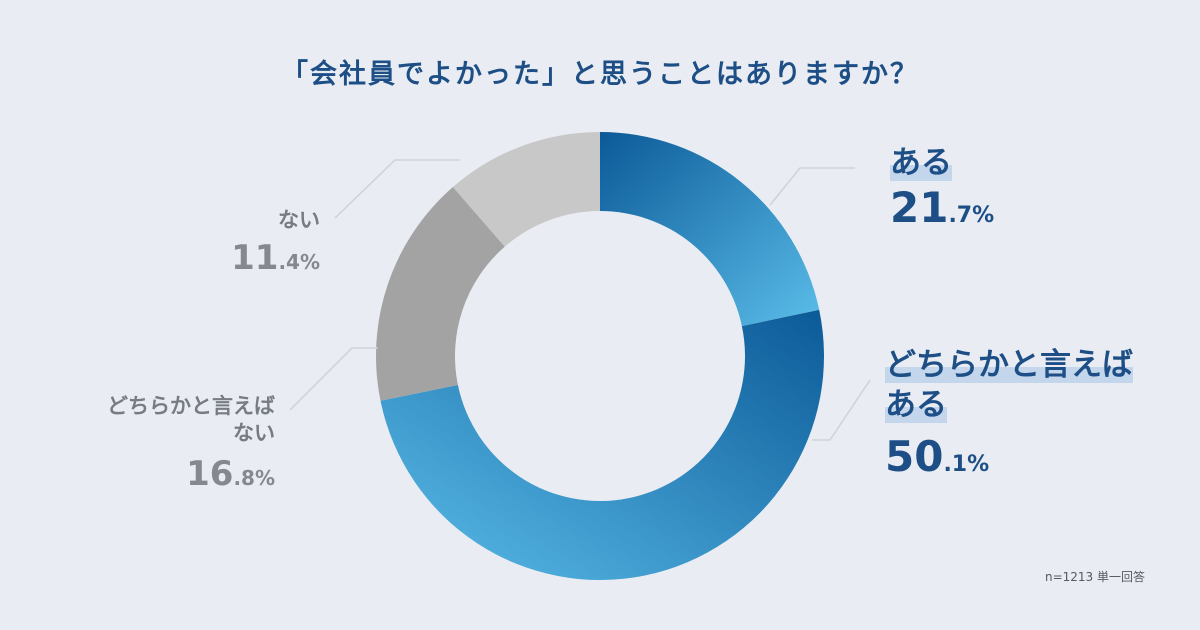 The height and width of the screenshot is (630, 1200). What do you see at coordinates (526, 189) in the screenshot?
I see `slice-nai` at bounding box center [526, 189].